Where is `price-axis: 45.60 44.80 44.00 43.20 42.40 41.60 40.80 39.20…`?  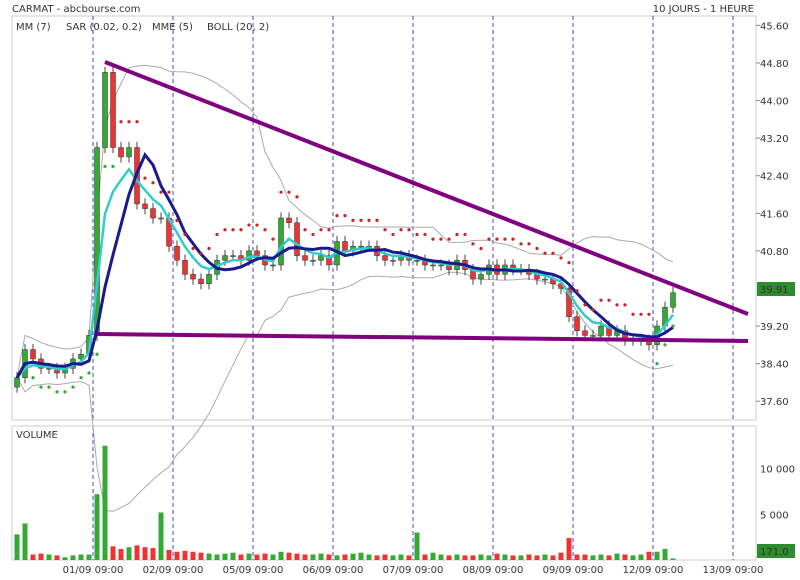
price-axis: 45.60 44.80 44.00 43.20 42.40 41.60 40.80 39.20… is located at coordinates (772, 214).